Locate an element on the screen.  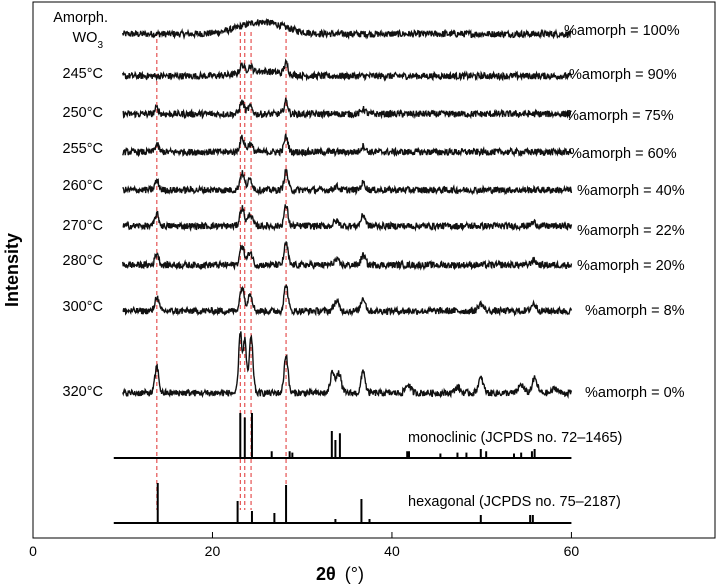
amorph-percent-label: %amorph = 8% is located at coordinates (635, 311).